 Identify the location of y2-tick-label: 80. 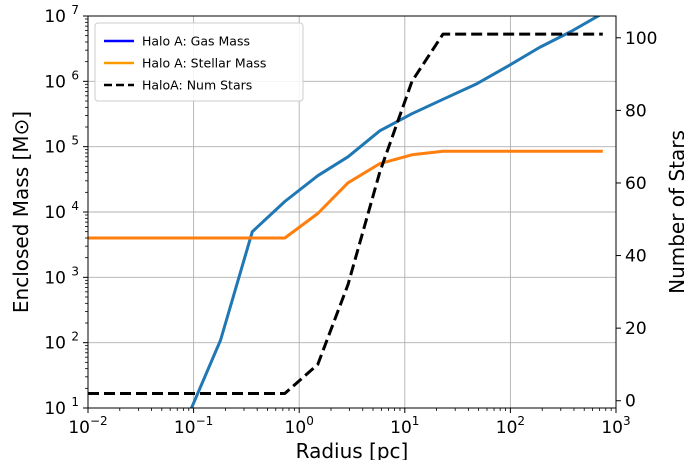
(636, 111).